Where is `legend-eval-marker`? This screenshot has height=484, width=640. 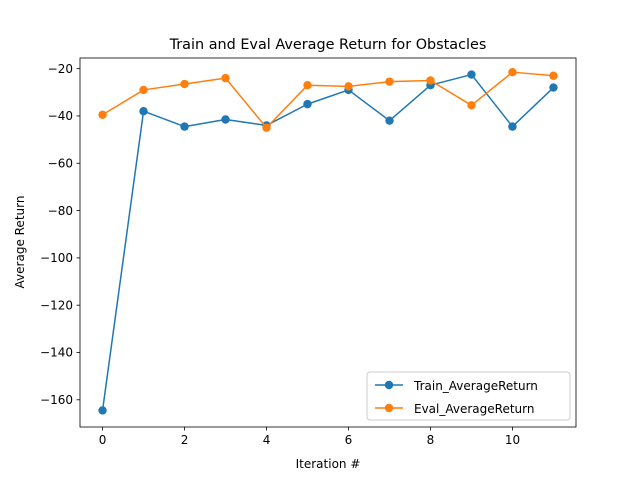
legend-eval-marker is located at coordinates (389, 408).